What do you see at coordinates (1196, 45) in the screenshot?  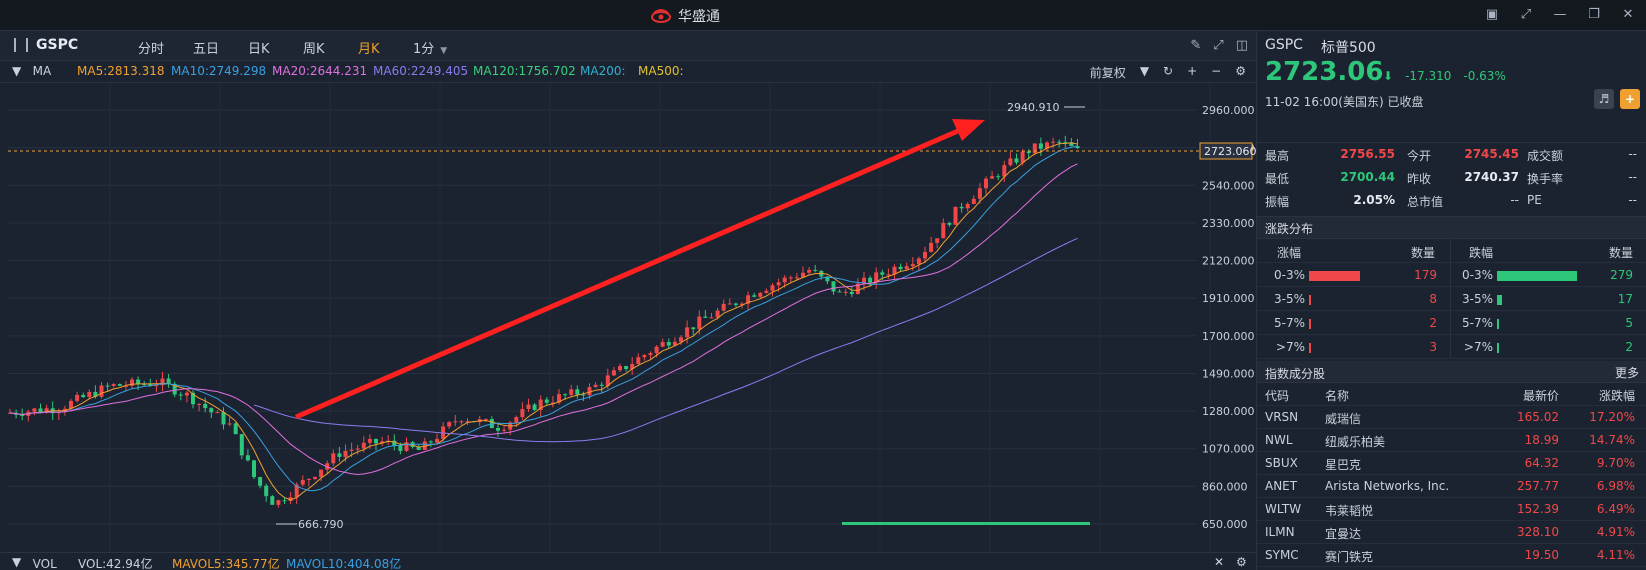 I see `pen-icon: ✎` at bounding box center [1196, 45].